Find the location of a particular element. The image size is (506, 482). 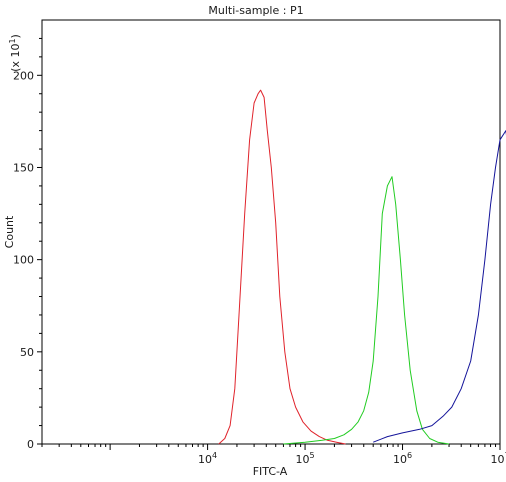

y-multiplier-label: (x 101) is located at coordinates (15, 53).